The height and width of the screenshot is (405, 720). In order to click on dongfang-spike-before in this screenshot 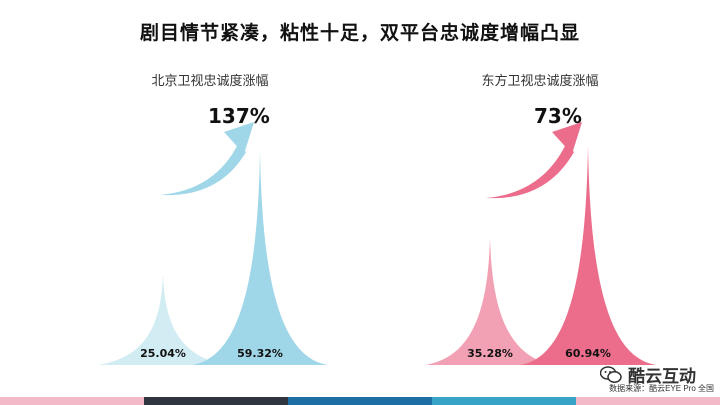, I will do `click(490, 301)`.